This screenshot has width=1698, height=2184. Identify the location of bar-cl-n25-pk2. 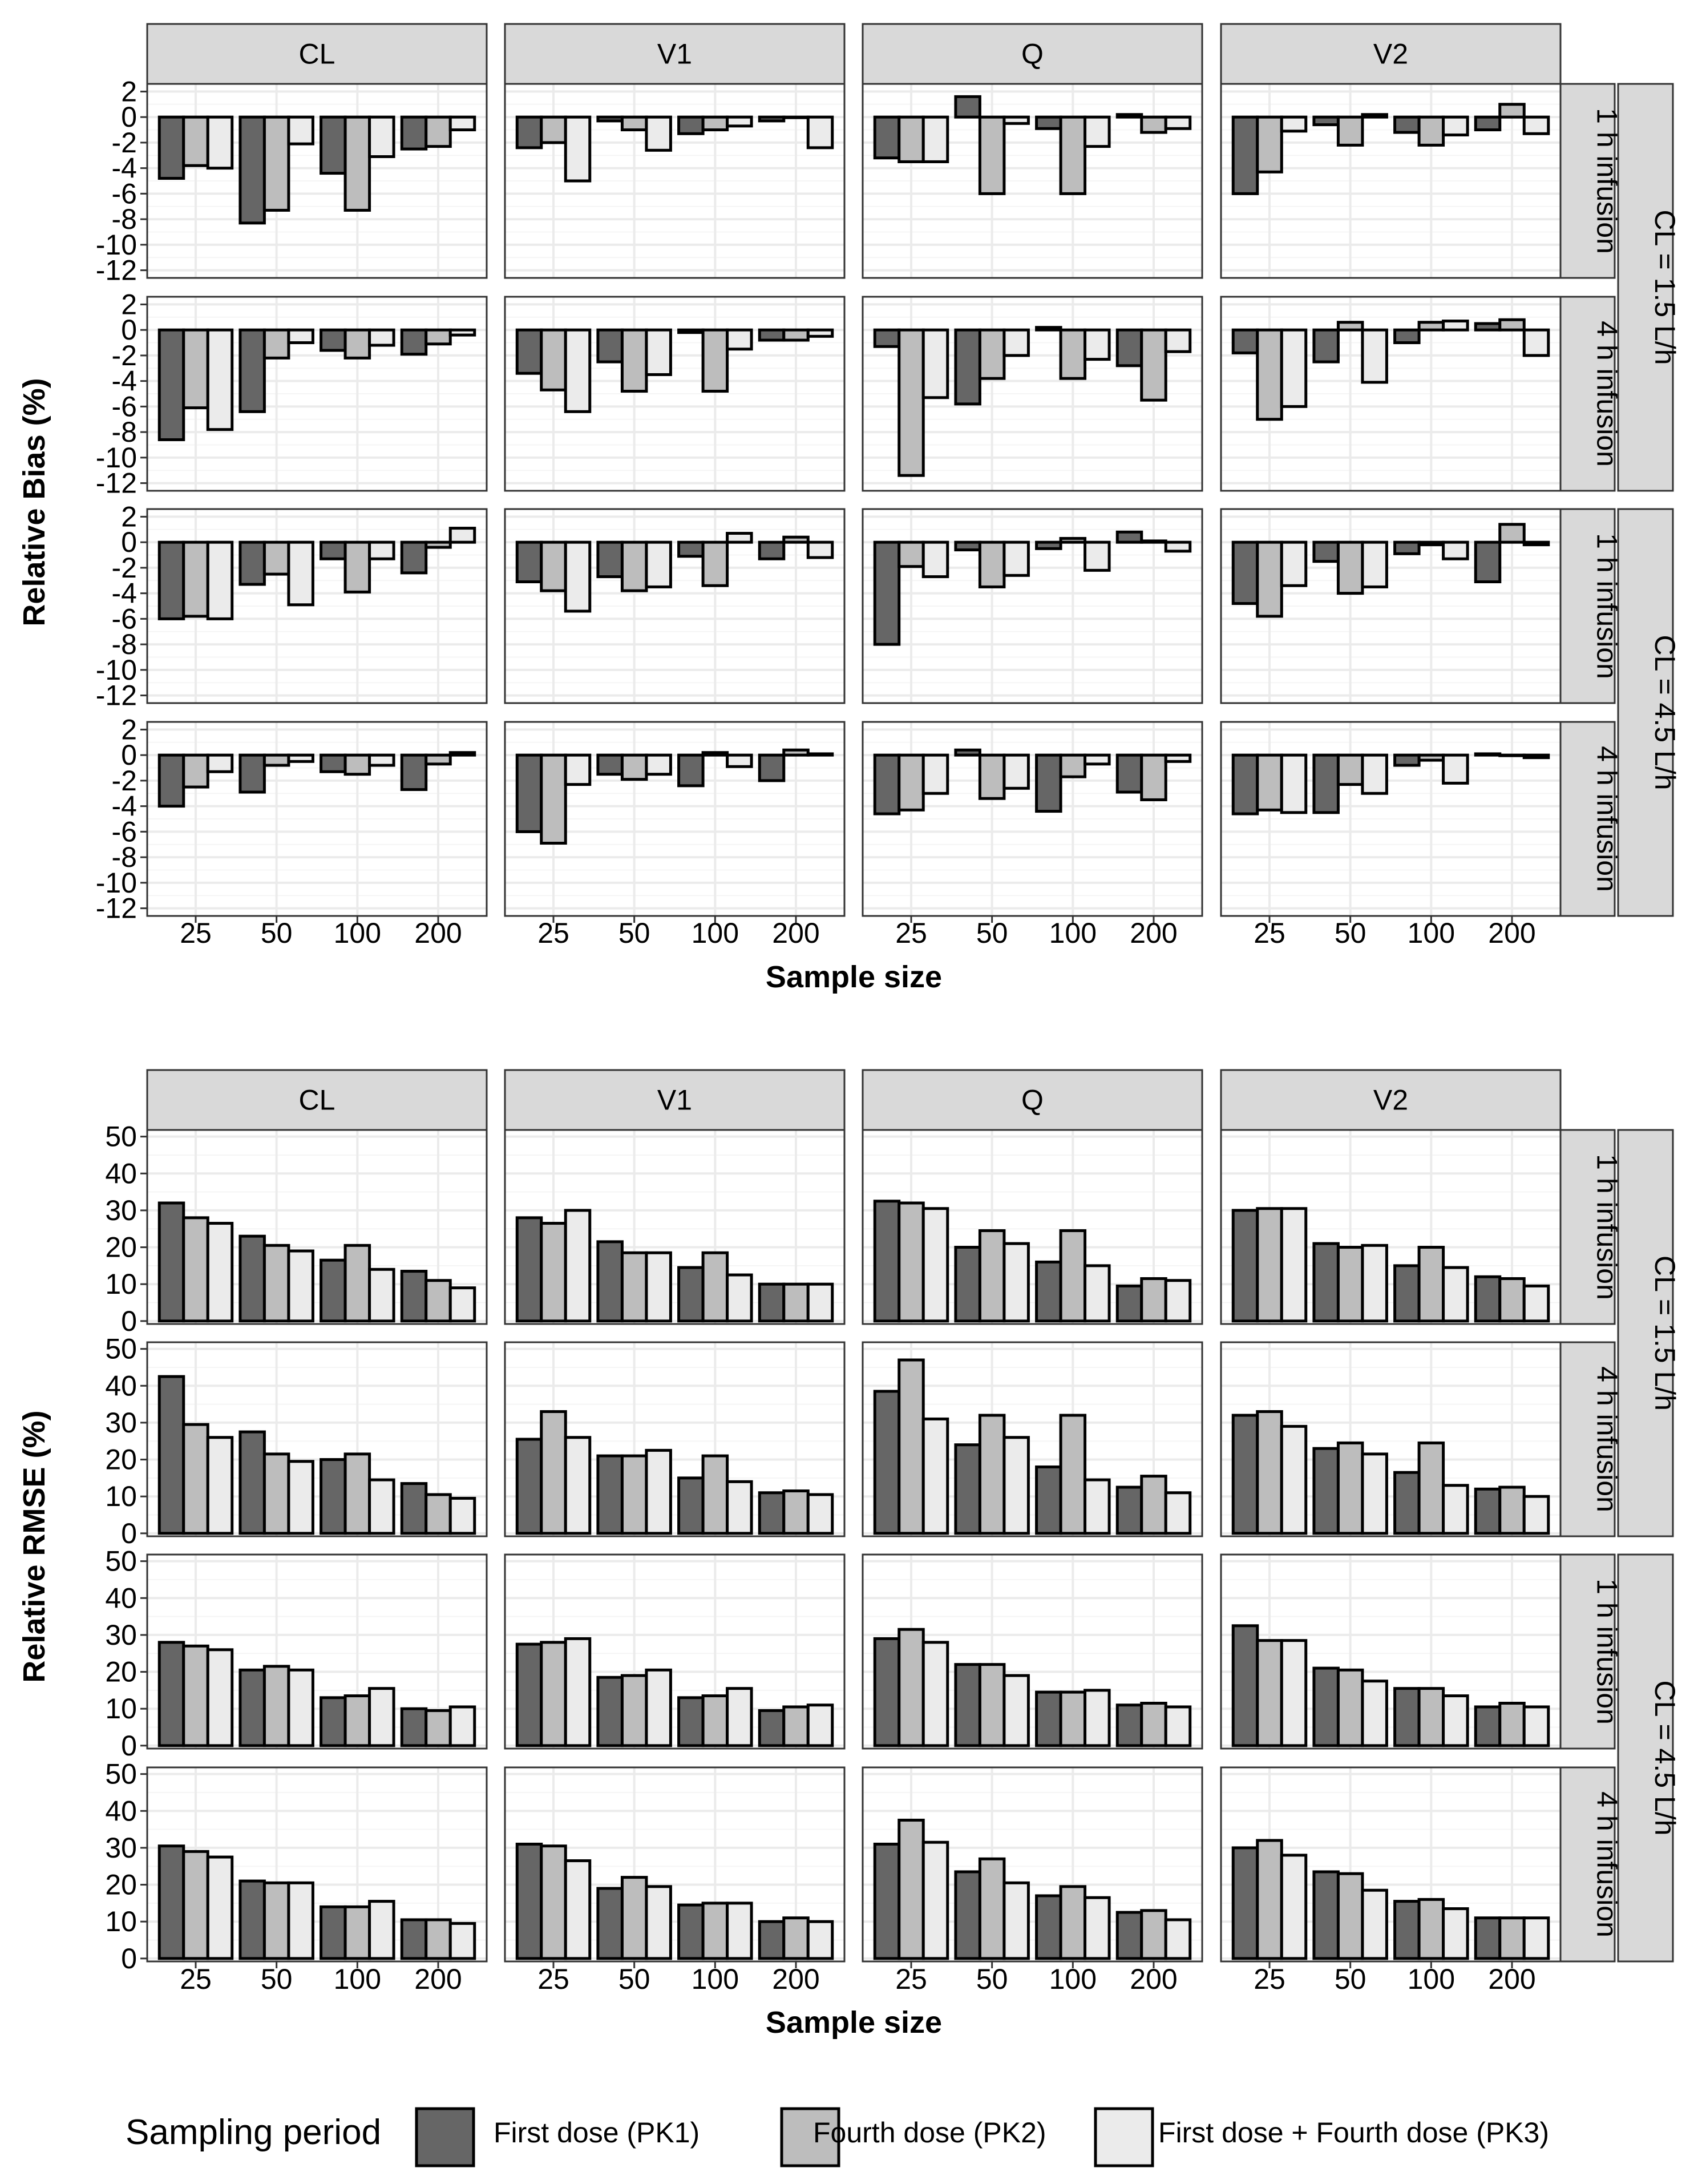
(195, 141).